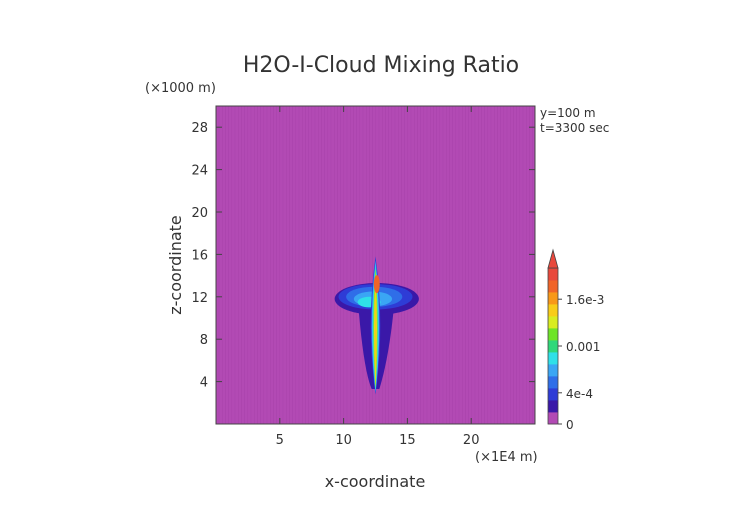 This screenshot has height=532, width=752. I want to click on colorbar-tick-label: 0.001, so click(583, 347).